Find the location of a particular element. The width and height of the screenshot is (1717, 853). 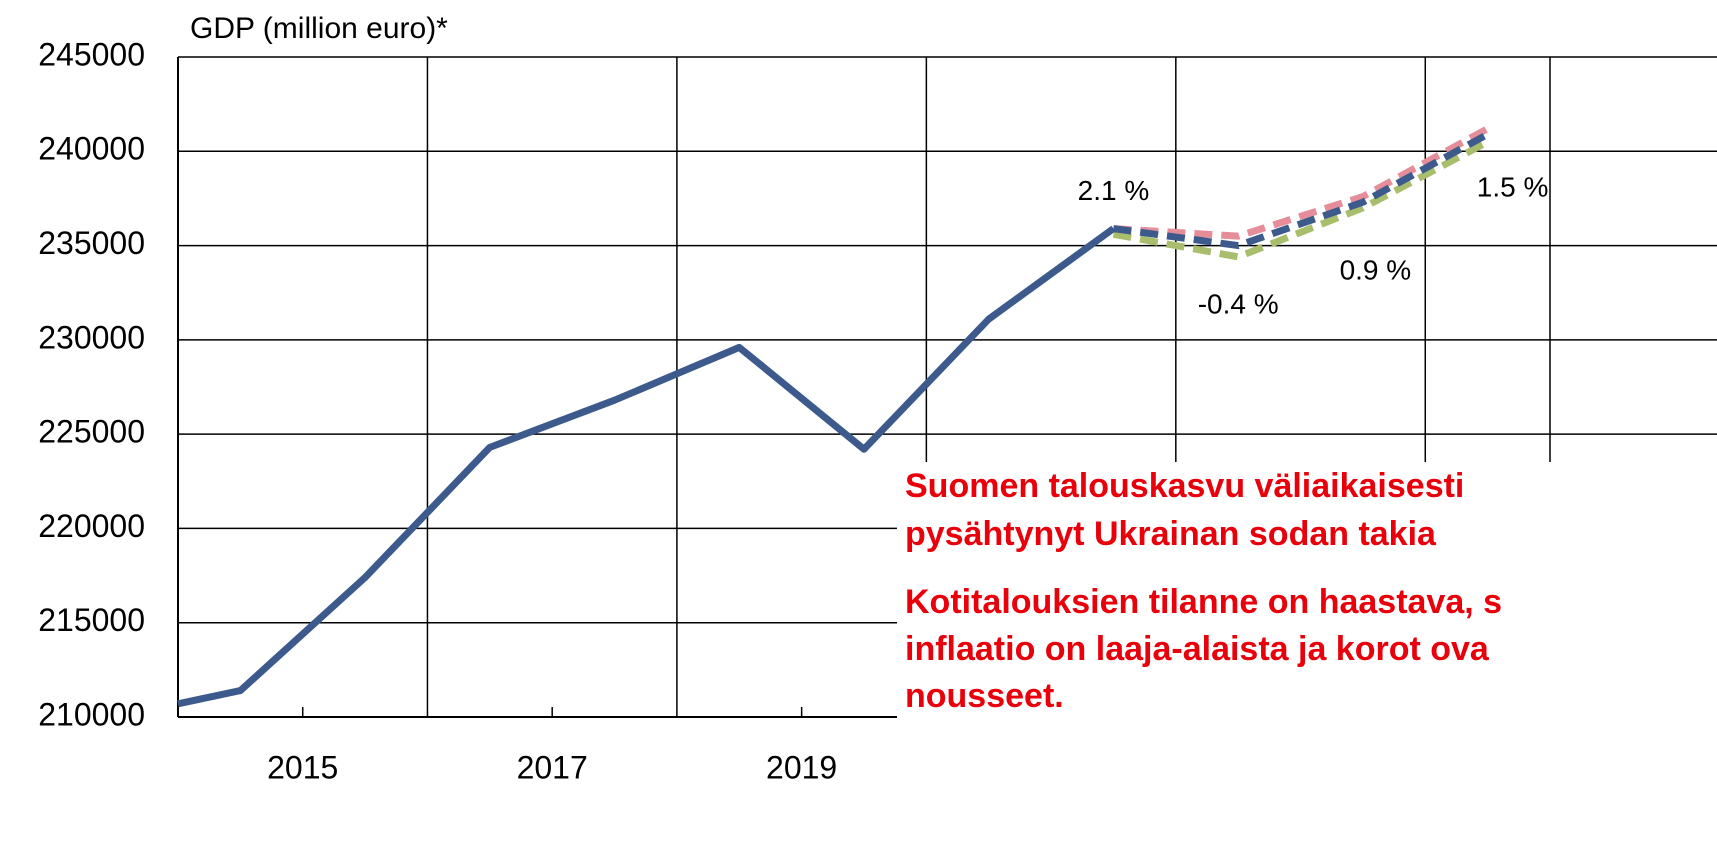

y-tick-label: 240000 is located at coordinates (91, 149).